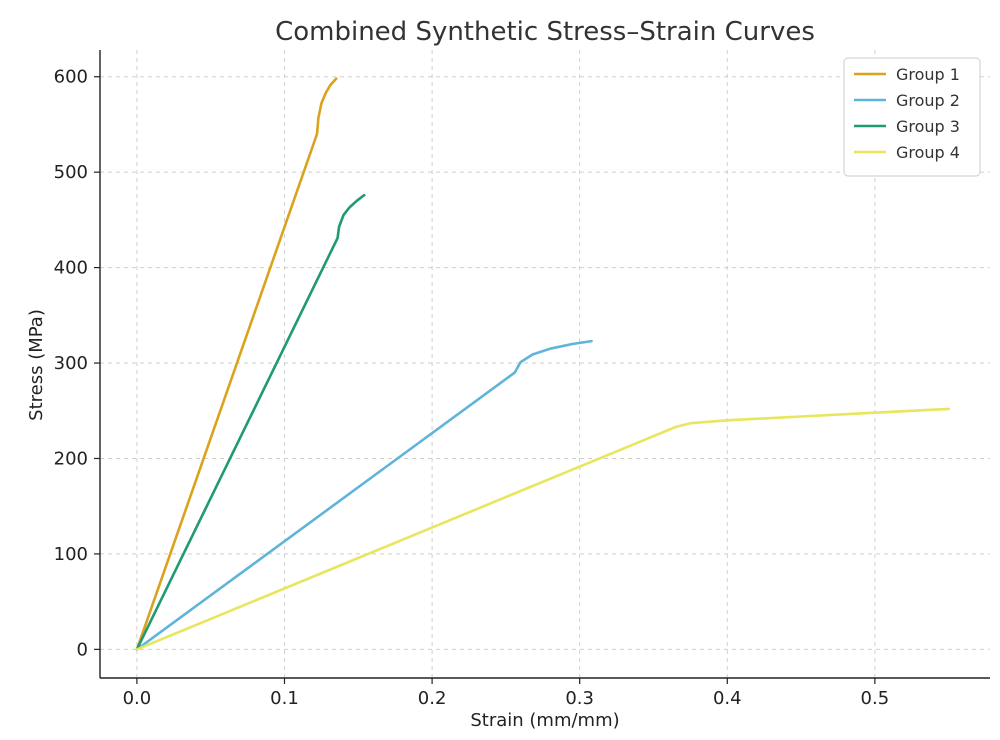  Describe the element at coordinates (432, 698) in the screenshot. I see `x-tick-label: 0.2` at that location.